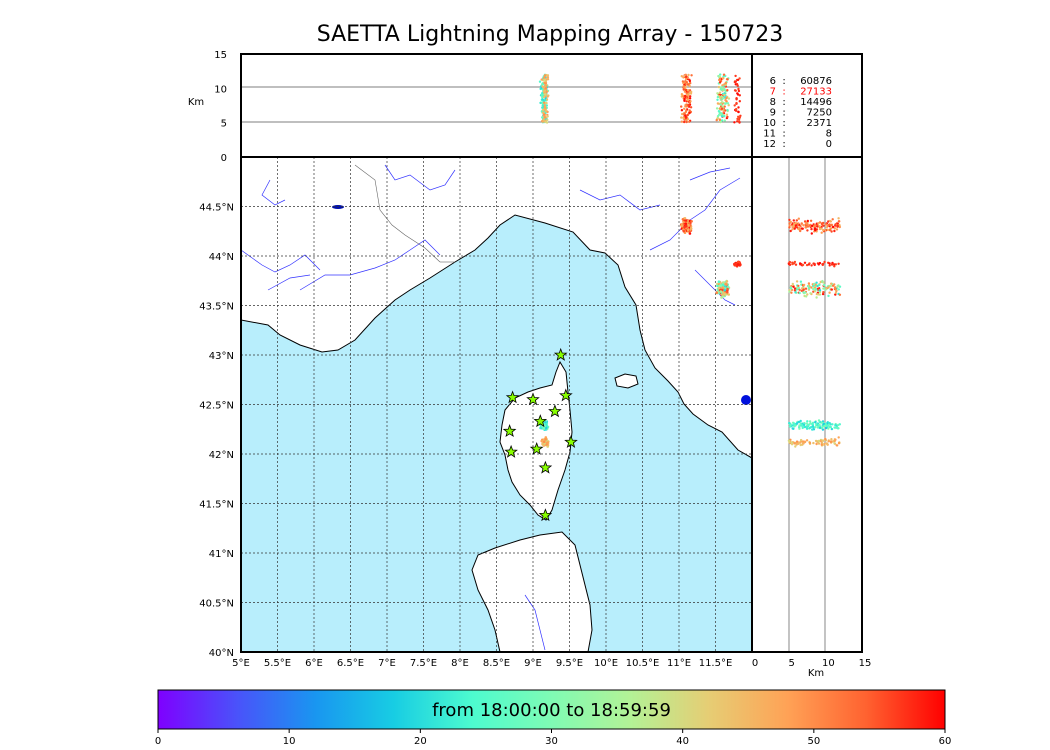 The image size is (1050, 750). I want to click on longitude-tick-label: 7°E, so click(387, 663).